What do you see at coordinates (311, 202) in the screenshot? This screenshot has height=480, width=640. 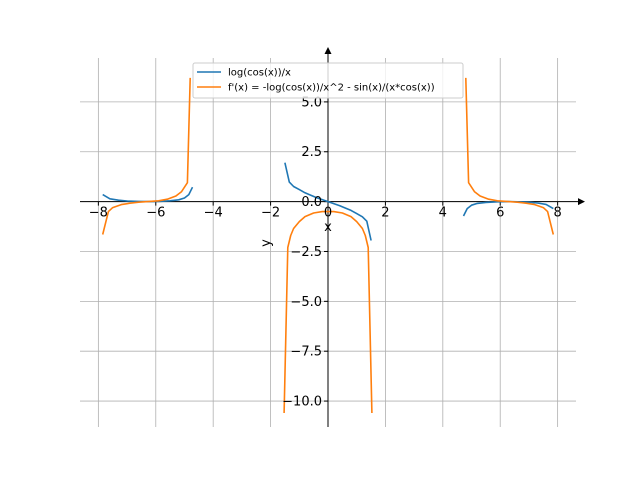 I see `y-tick-label: 0.0` at bounding box center [311, 202].